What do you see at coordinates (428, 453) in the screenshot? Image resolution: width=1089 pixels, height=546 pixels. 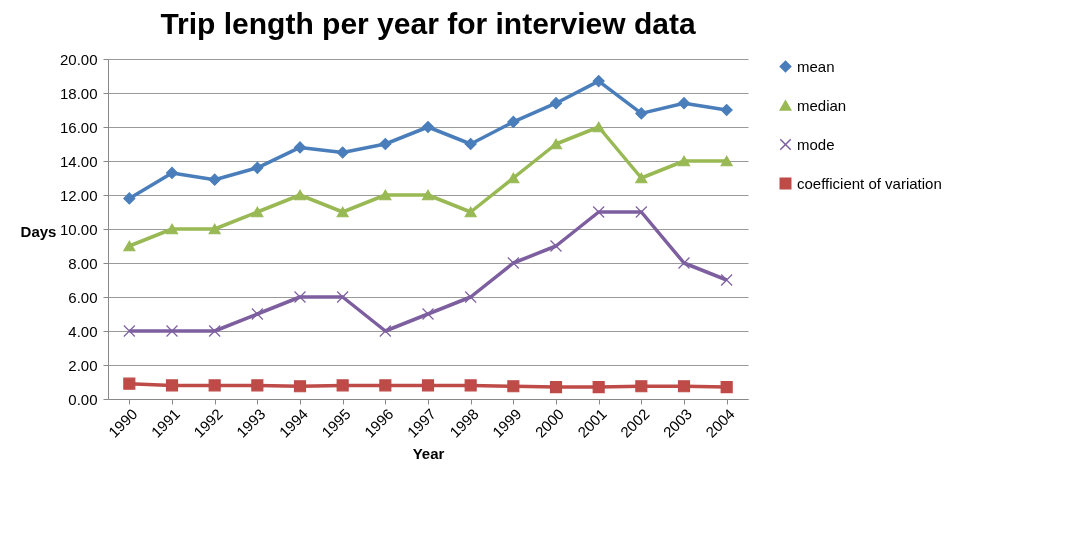 I see `x-axis-title: Year` at bounding box center [428, 453].